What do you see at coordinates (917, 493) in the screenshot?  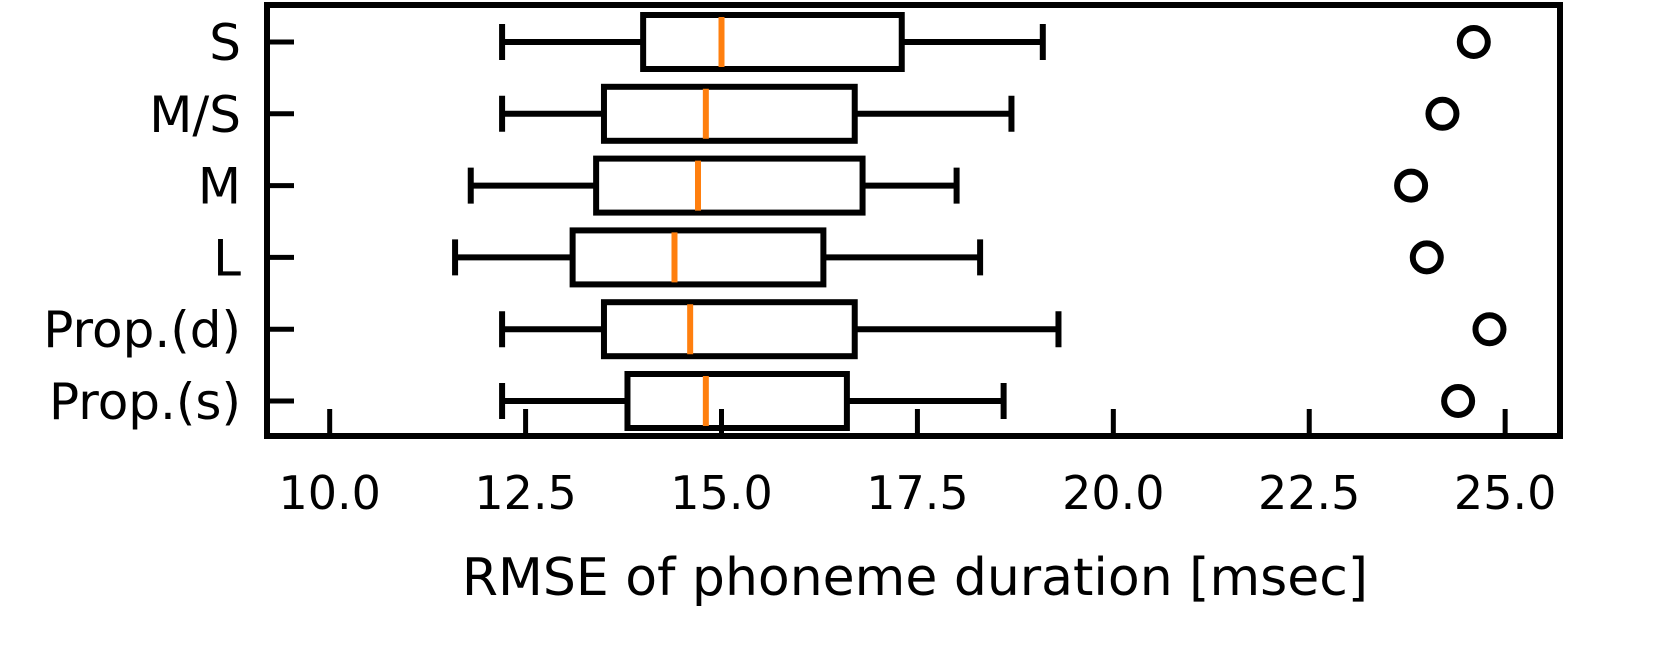 I see `x-tick-label: 17.5` at bounding box center [917, 493].